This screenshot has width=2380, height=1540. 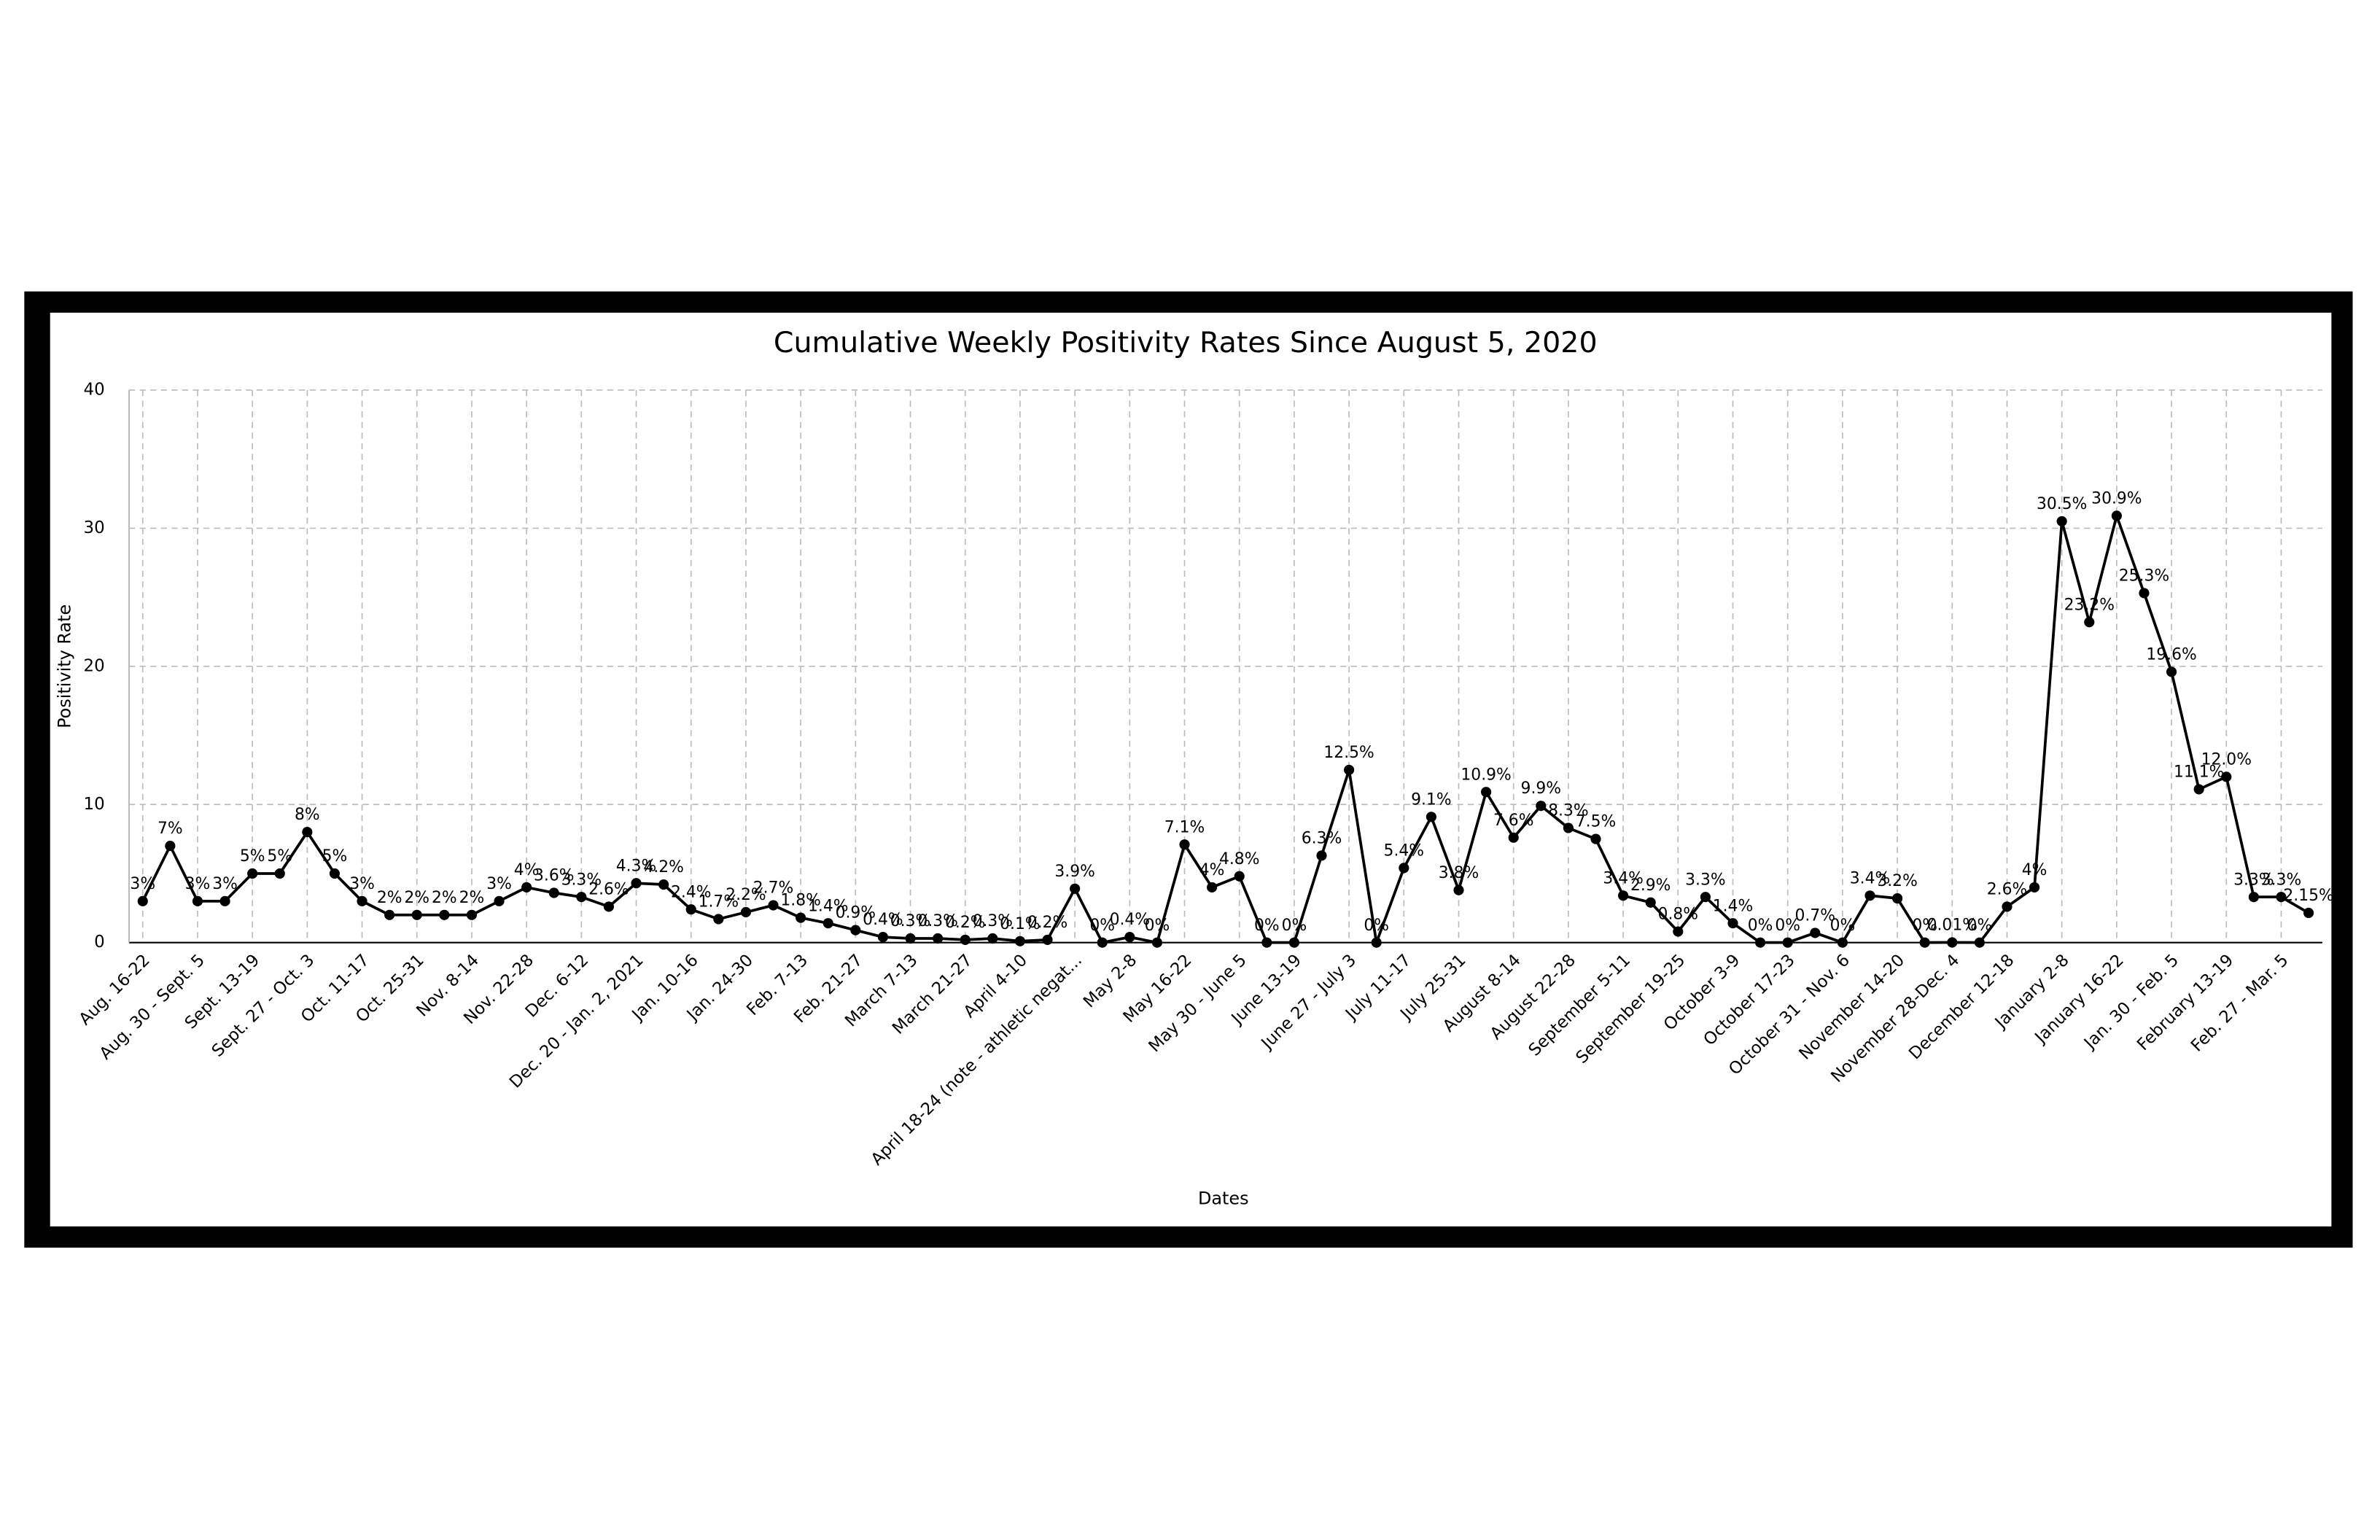 I want to click on data-label: 2.2%, so click(x=746, y=895).